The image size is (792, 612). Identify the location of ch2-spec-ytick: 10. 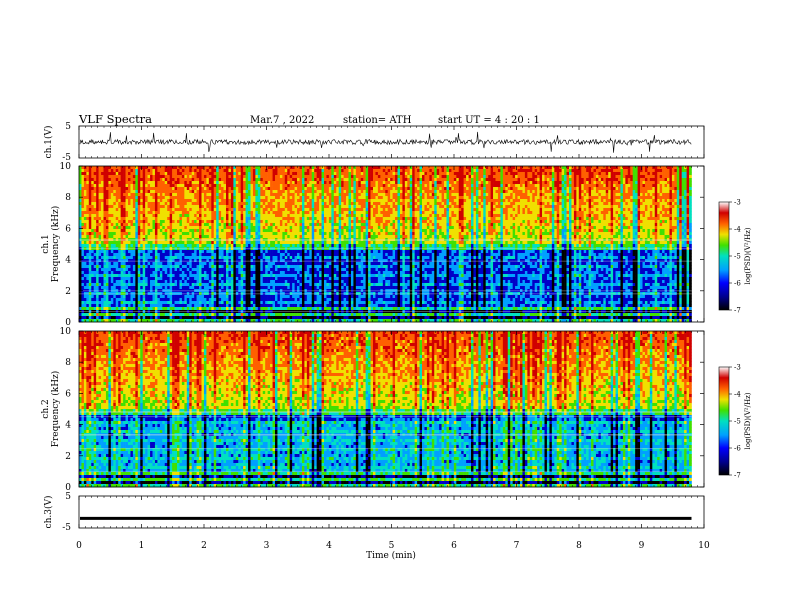
(66, 332).